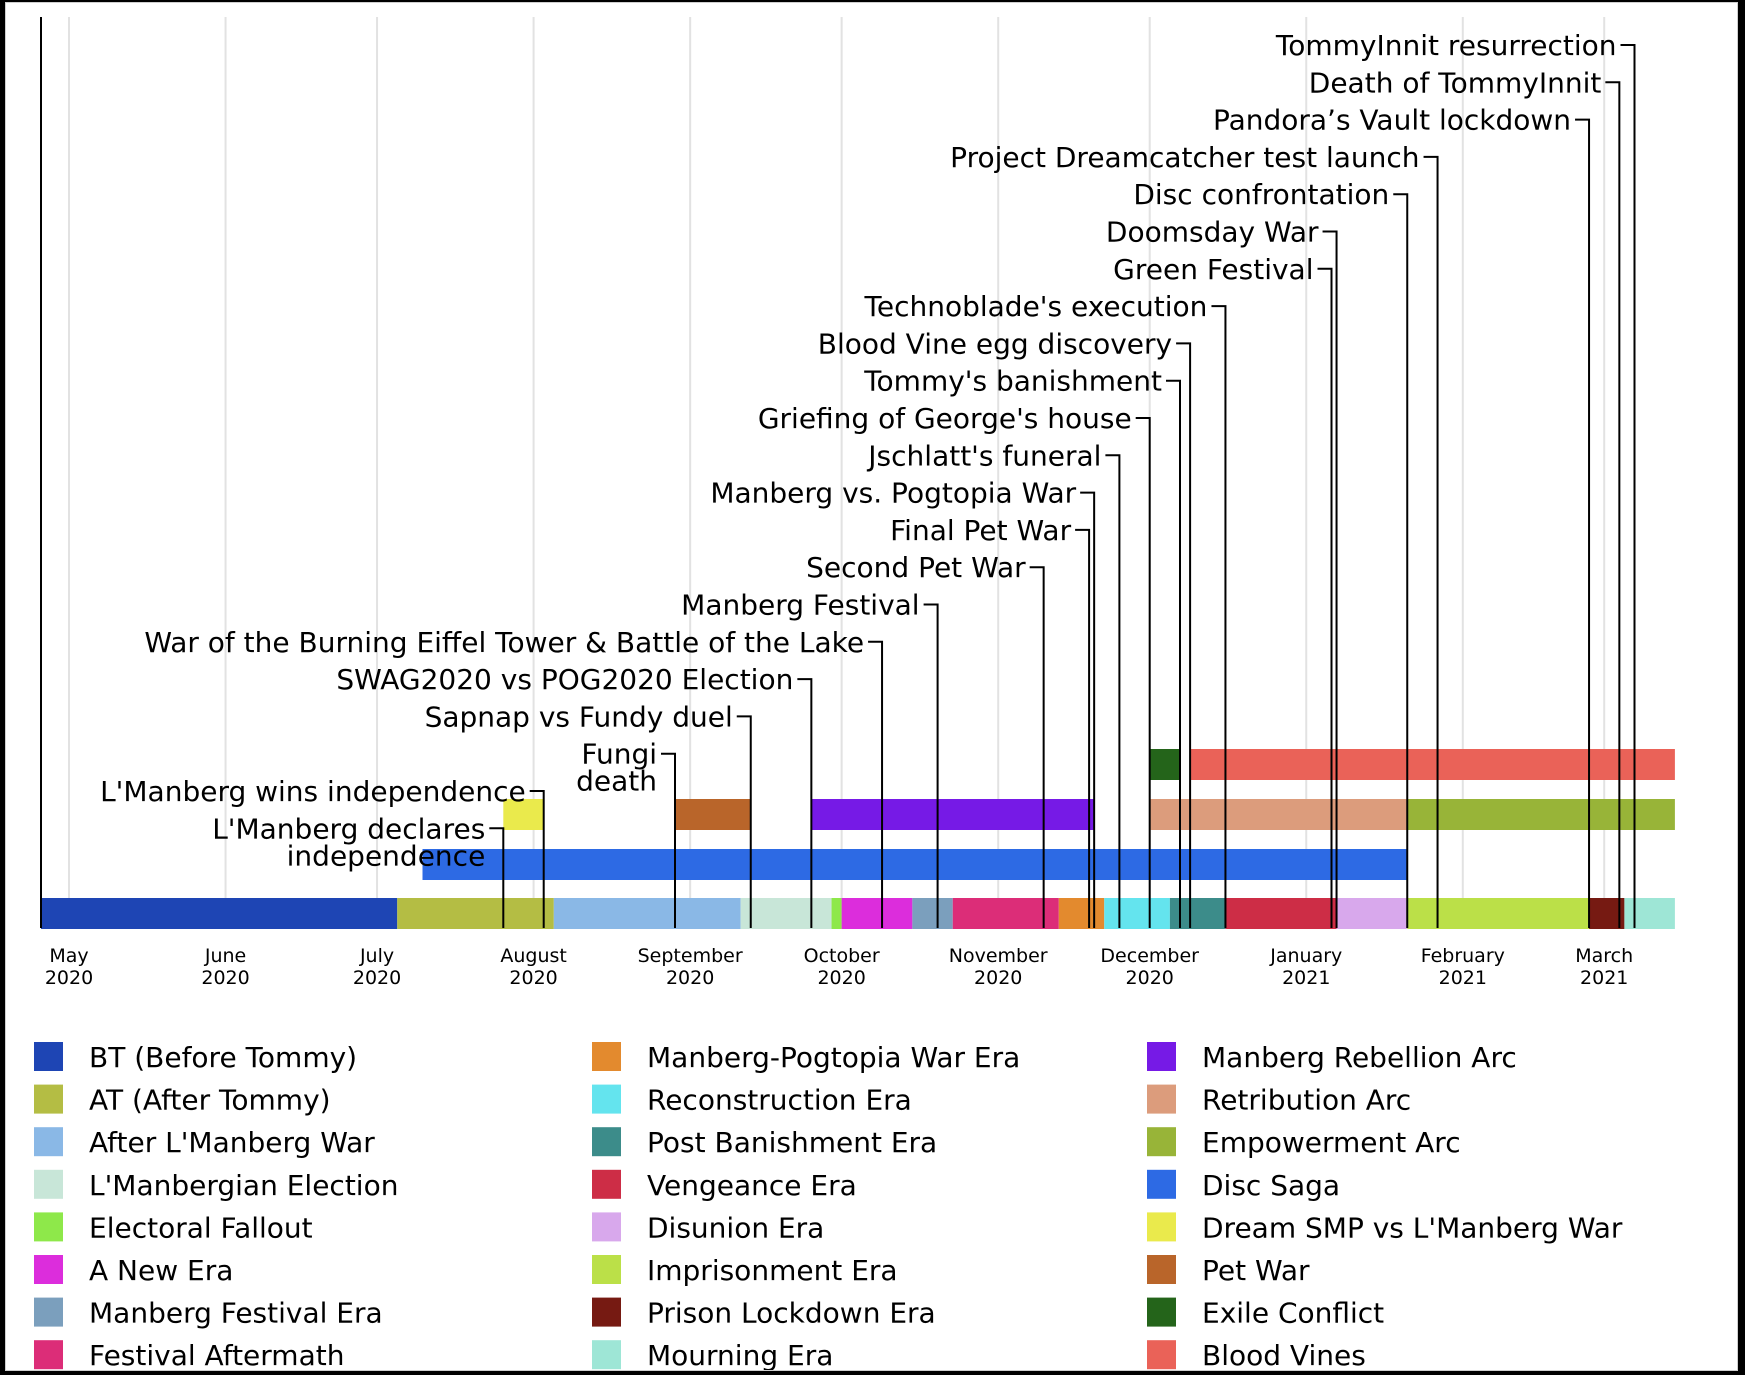 Image resolution: width=1745 pixels, height=1375 pixels. I want to click on event-war-of-the-burning-eiffel-tower-battle-of-the-lake-leader, so click(876, 784).